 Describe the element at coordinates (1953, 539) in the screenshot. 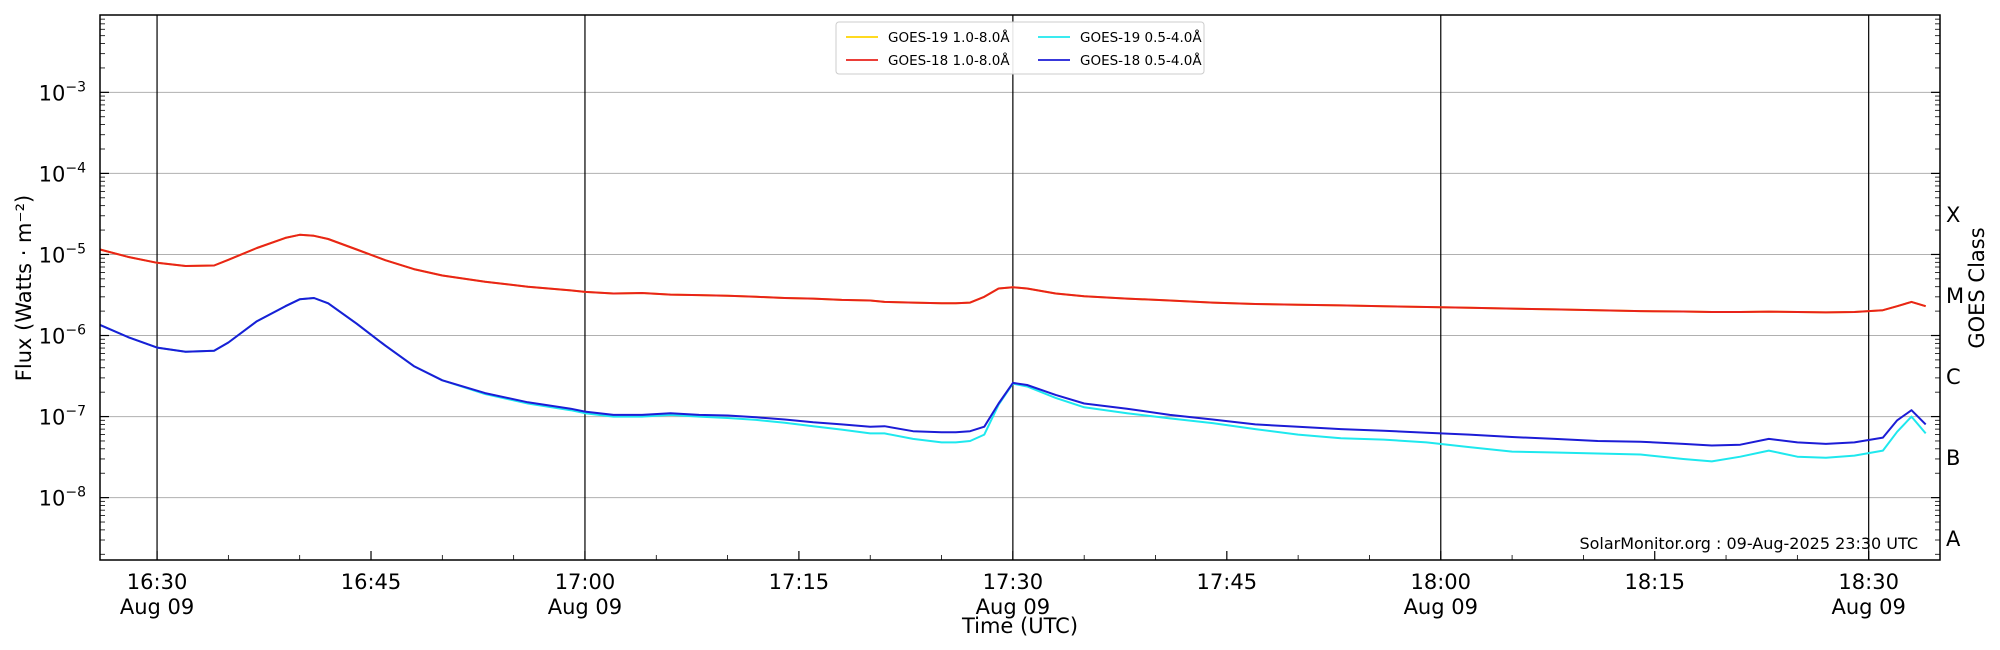

I see `goes-class-label: A` at that location.